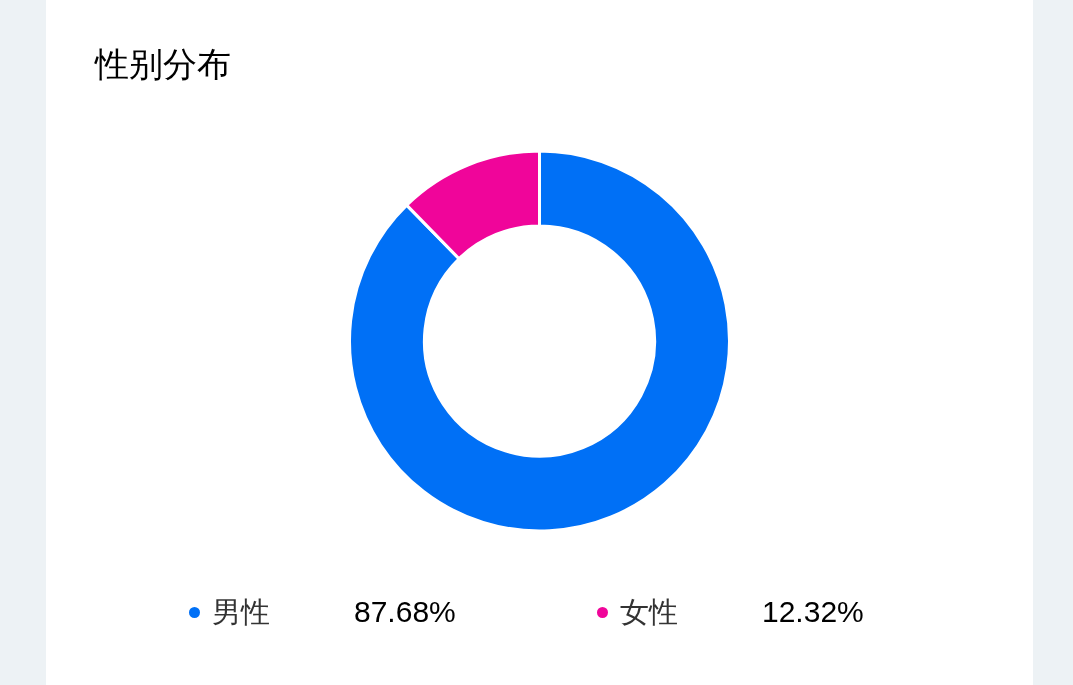  I want to click on data-label: 12.32%, so click(813, 612).